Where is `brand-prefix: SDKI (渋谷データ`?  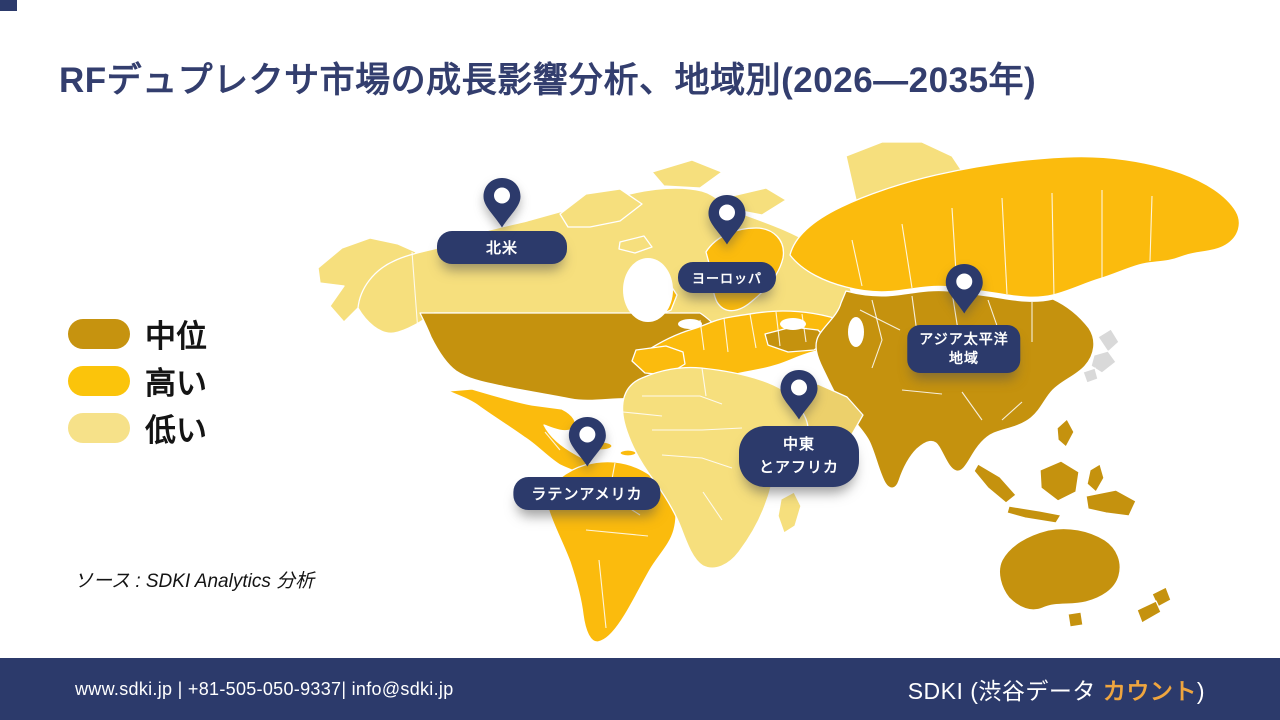 brand-prefix: SDKI (渋谷データ is located at coordinates (1005, 691).